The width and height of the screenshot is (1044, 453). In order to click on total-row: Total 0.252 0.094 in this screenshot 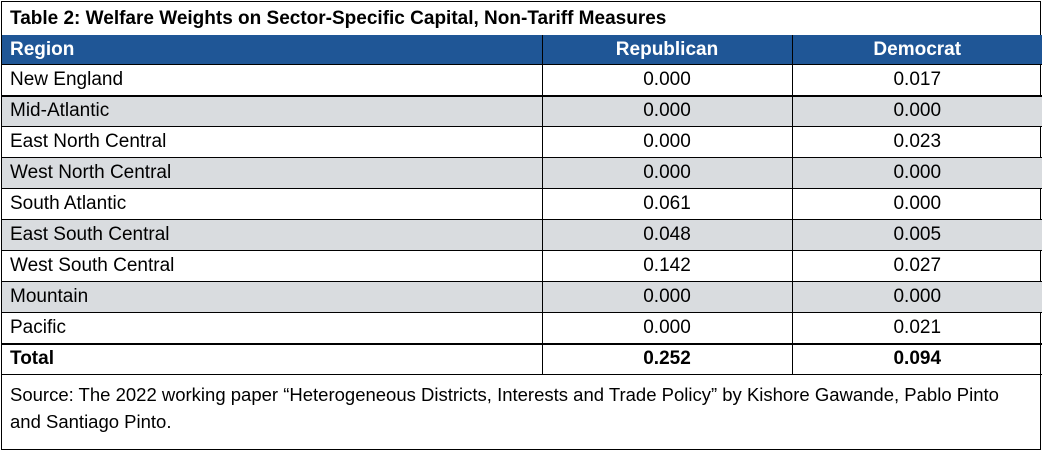, I will do `click(522, 358)`.